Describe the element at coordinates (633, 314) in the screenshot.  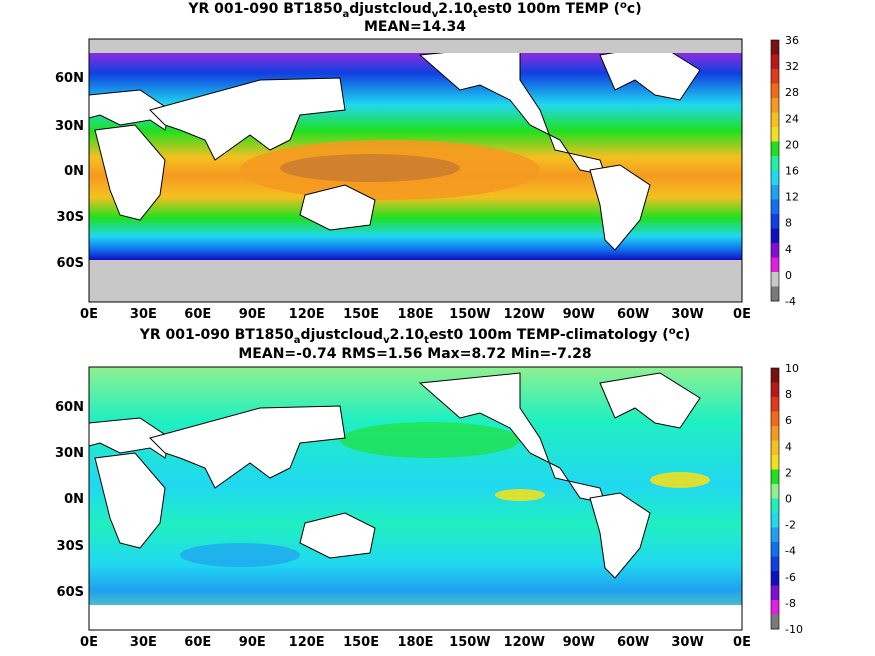
I see `top-lon-label: 60W` at that location.